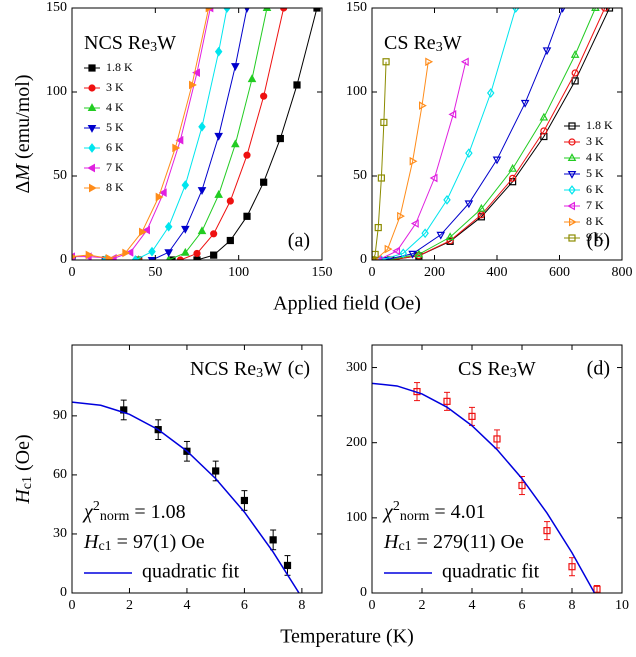 This screenshot has width=636, height=657. I want to click on legend-label: quadratic fit, so click(491, 572).